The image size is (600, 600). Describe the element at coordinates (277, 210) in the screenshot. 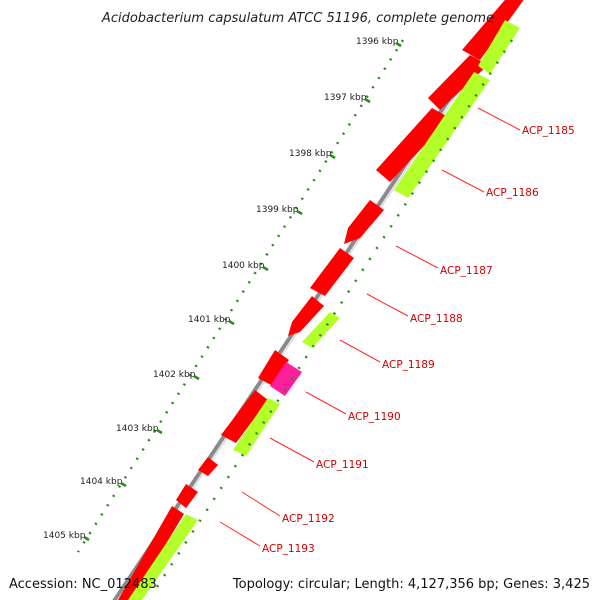

I see `tick-label: 1399 kbp` at that location.